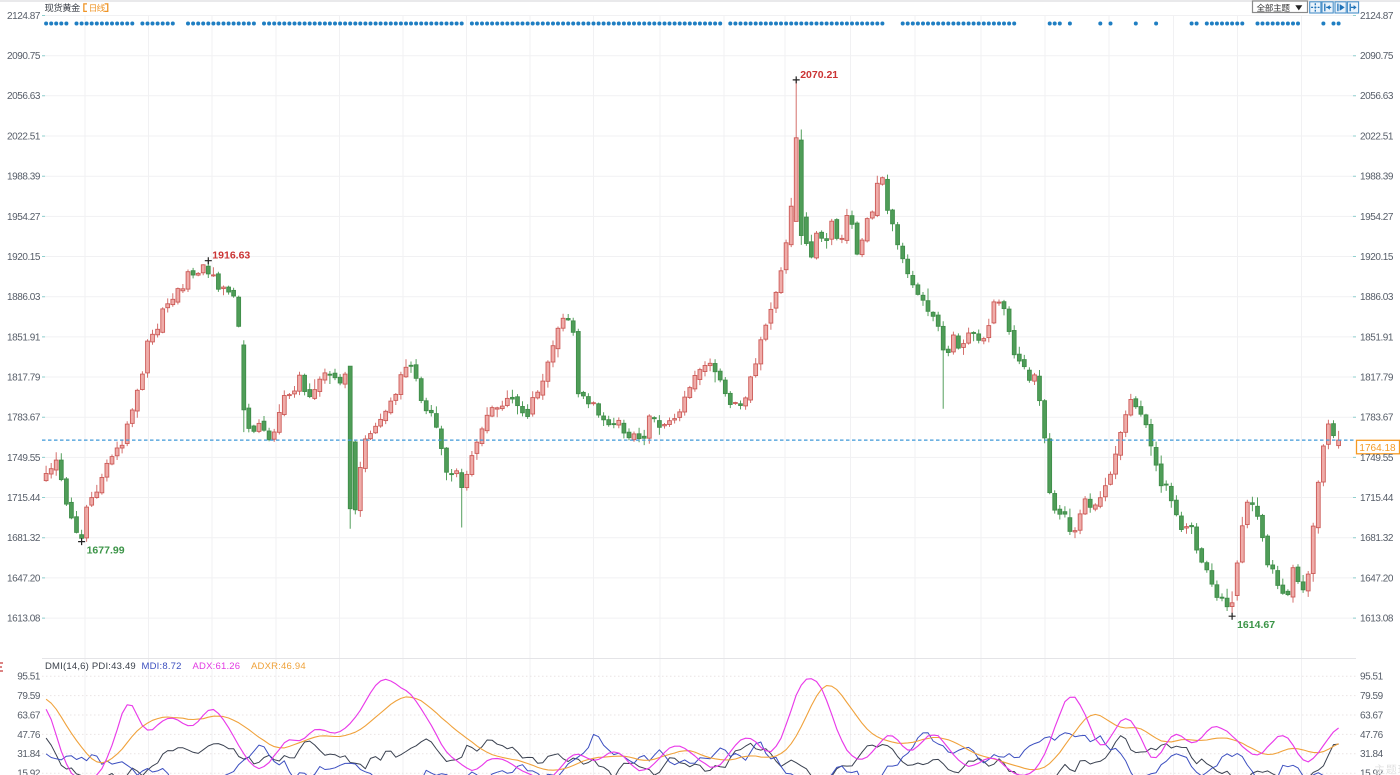 This screenshot has width=1400, height=775. I want to click on svg-text: 1677.99, so click(106, 551).